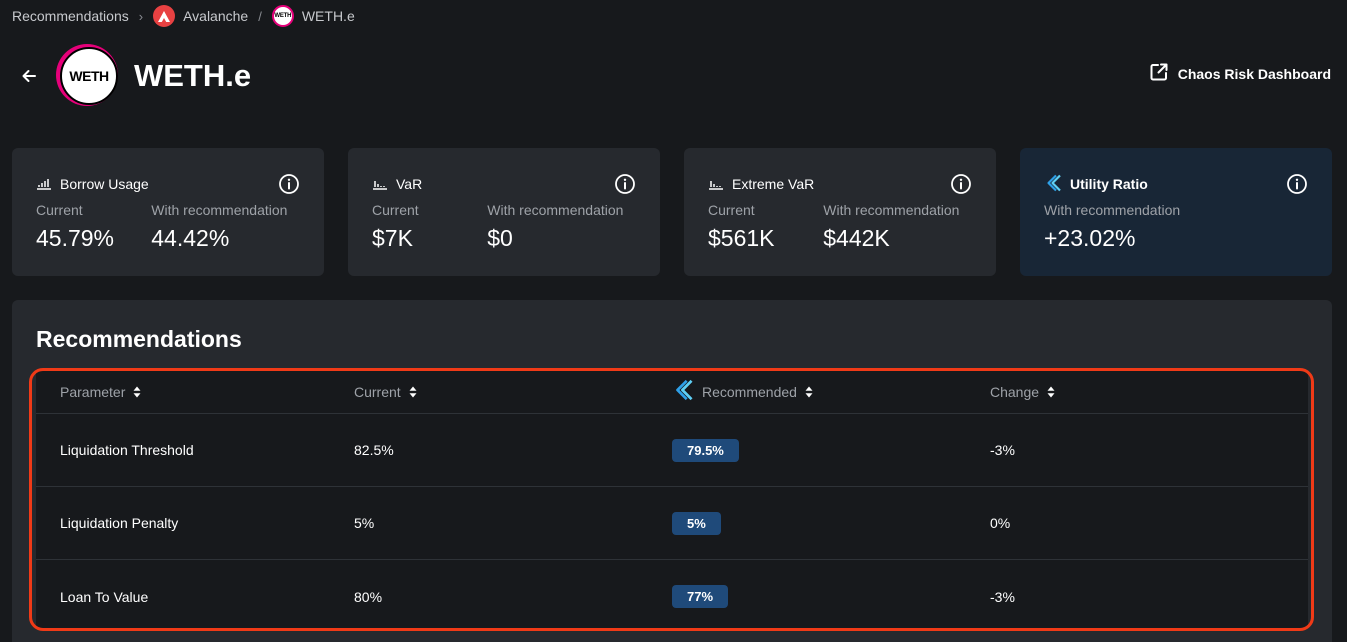 The height and width of the screenshot is (642, 1347). What do you see at coordinates (700, 596) in the screenshot?
I see `recommended-badge: 77%` at bounding box center [700, 596].